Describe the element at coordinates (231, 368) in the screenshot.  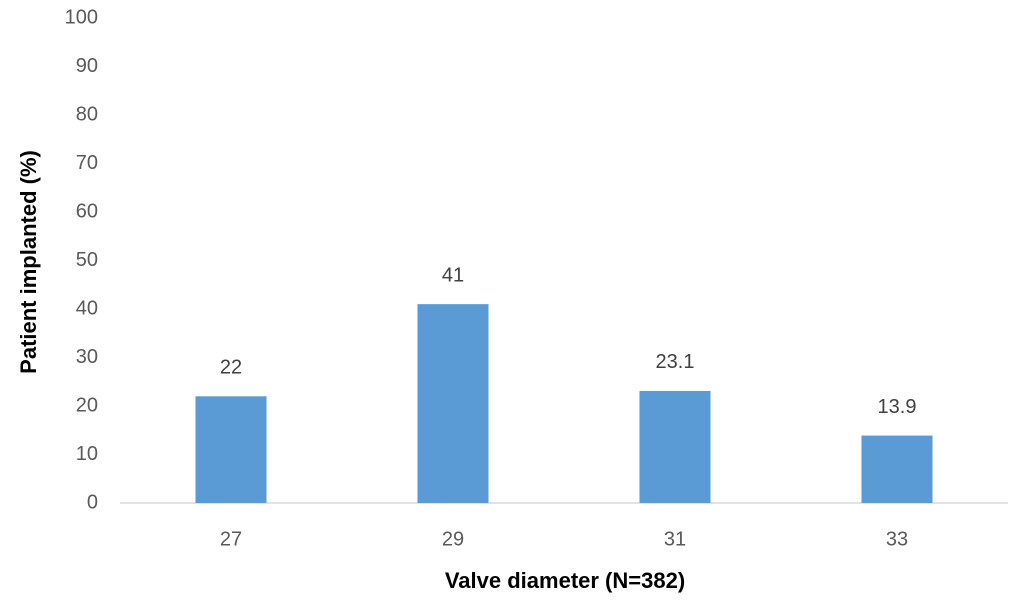
I see `value-label: 22` at that location.